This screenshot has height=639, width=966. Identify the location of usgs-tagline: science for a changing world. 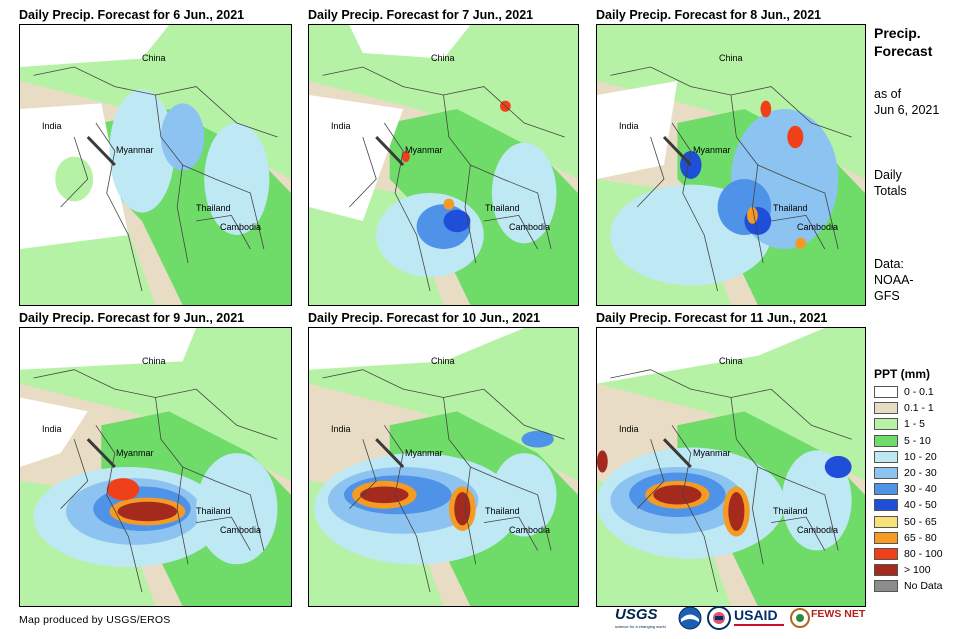
(640, 626).